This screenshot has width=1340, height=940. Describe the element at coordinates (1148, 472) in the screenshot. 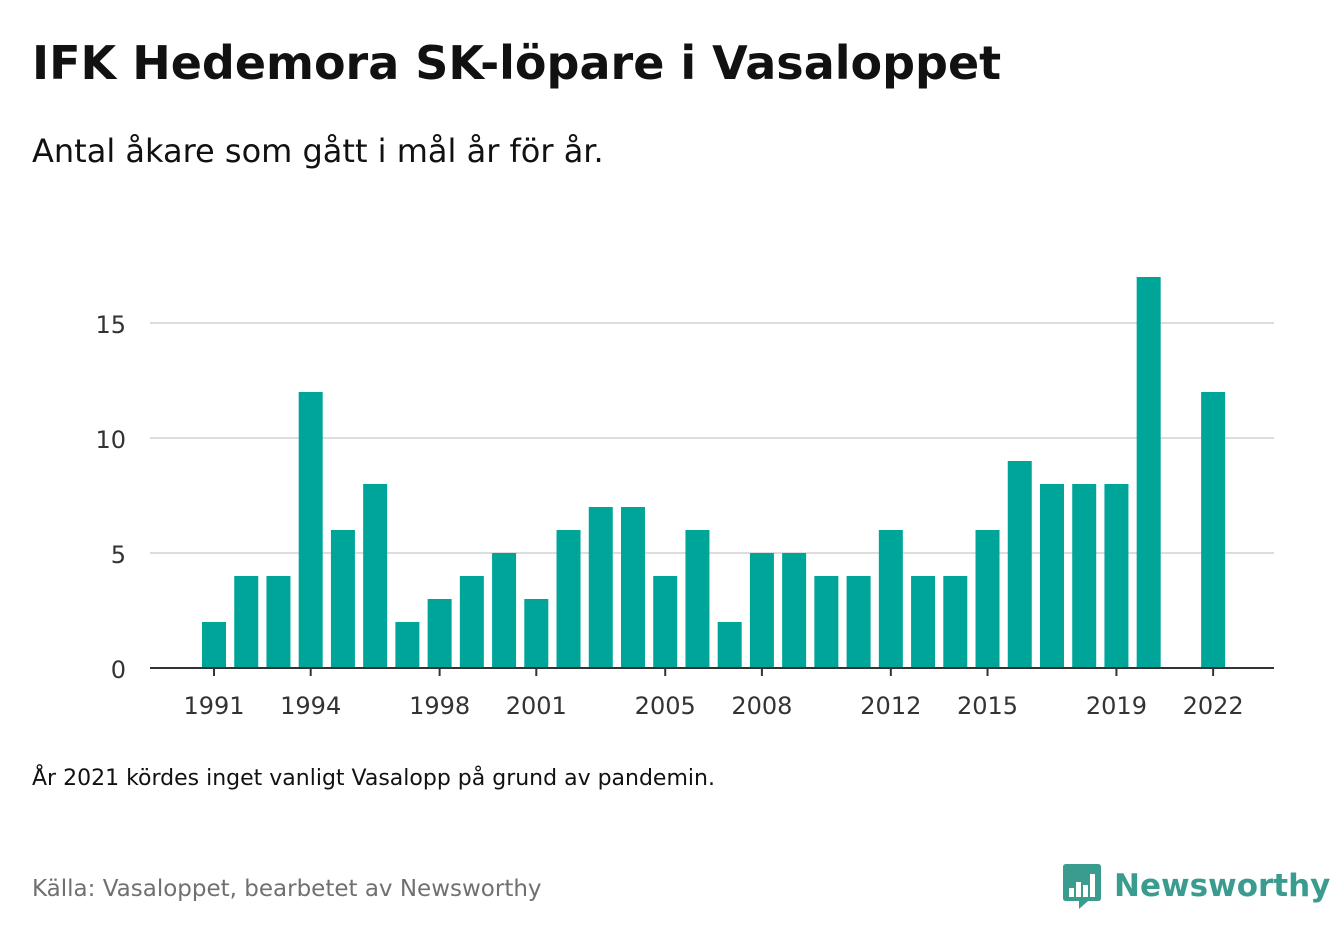

I see `bar-2020` at that location.